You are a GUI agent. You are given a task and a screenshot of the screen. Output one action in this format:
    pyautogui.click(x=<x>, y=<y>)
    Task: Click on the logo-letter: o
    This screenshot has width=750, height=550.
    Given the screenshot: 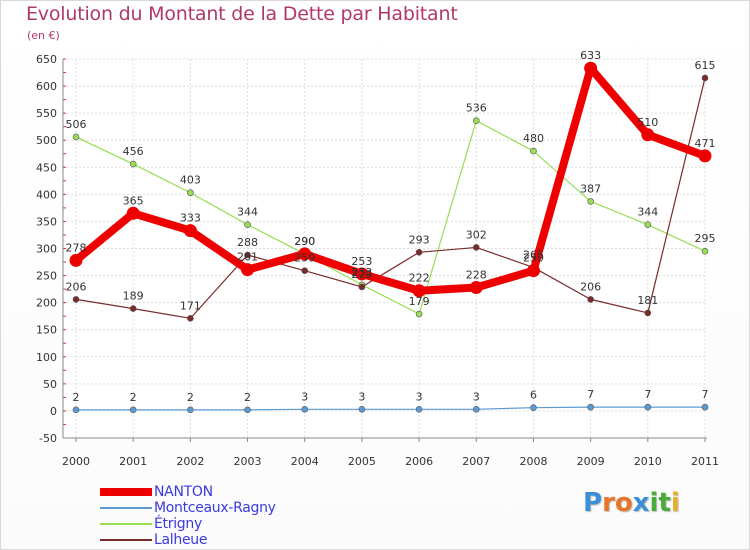 What is the action you would take?
    pyautogui.click(x=623, y=503)
    